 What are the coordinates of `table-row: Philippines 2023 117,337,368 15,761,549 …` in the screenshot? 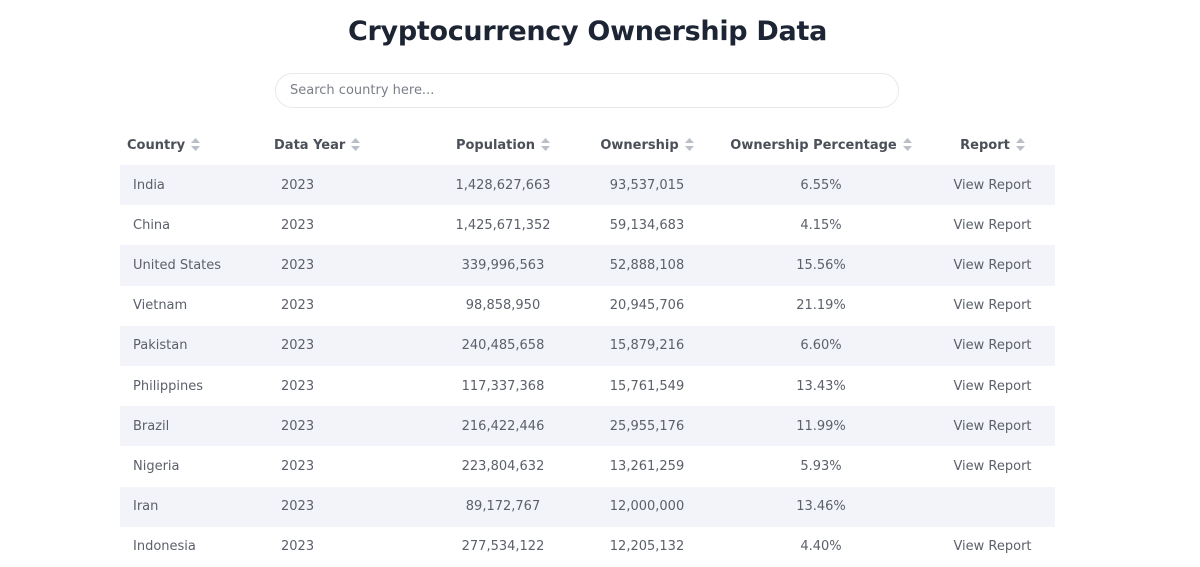 It's located at (587, 386).